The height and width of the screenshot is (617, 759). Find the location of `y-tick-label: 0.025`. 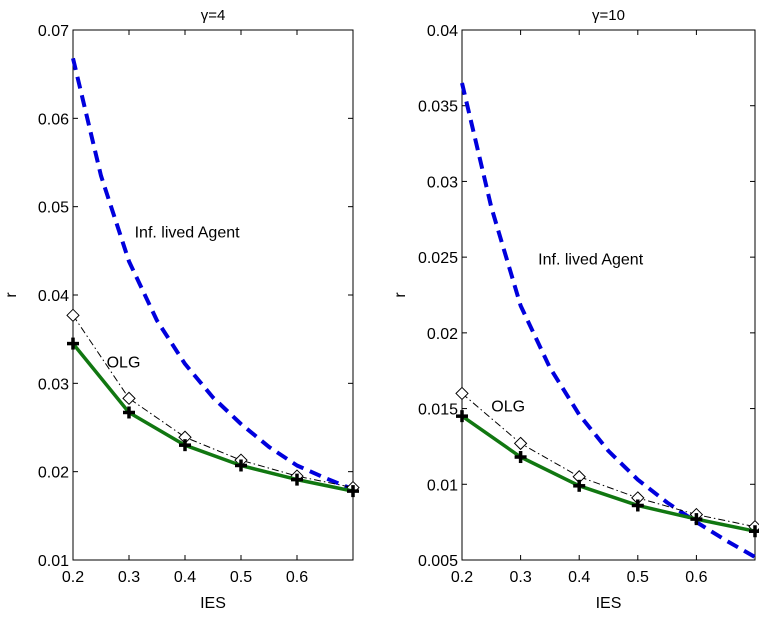

y-tick-label: 0.025 is located at coordinates (438, 258).